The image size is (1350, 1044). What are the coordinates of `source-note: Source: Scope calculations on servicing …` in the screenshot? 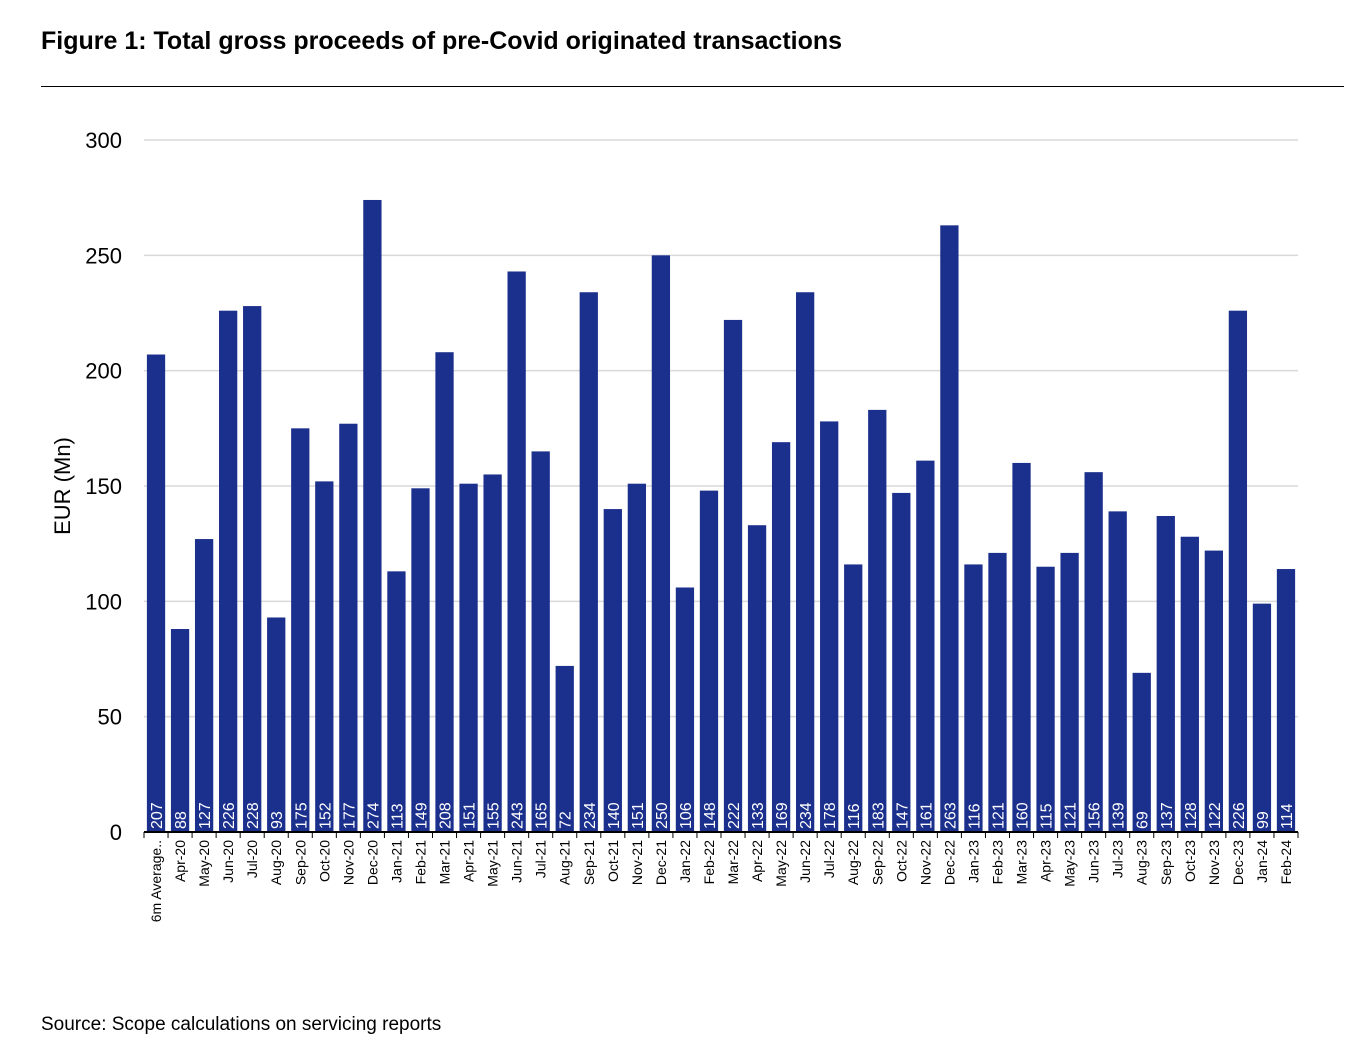 It's located at (241, 1024).